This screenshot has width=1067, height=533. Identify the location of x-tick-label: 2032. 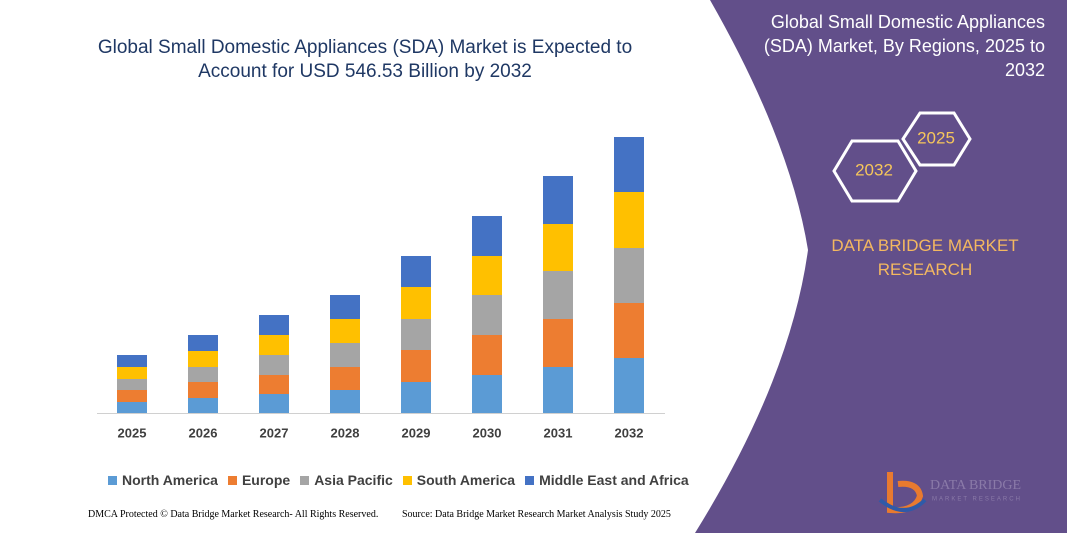
(629, 432).